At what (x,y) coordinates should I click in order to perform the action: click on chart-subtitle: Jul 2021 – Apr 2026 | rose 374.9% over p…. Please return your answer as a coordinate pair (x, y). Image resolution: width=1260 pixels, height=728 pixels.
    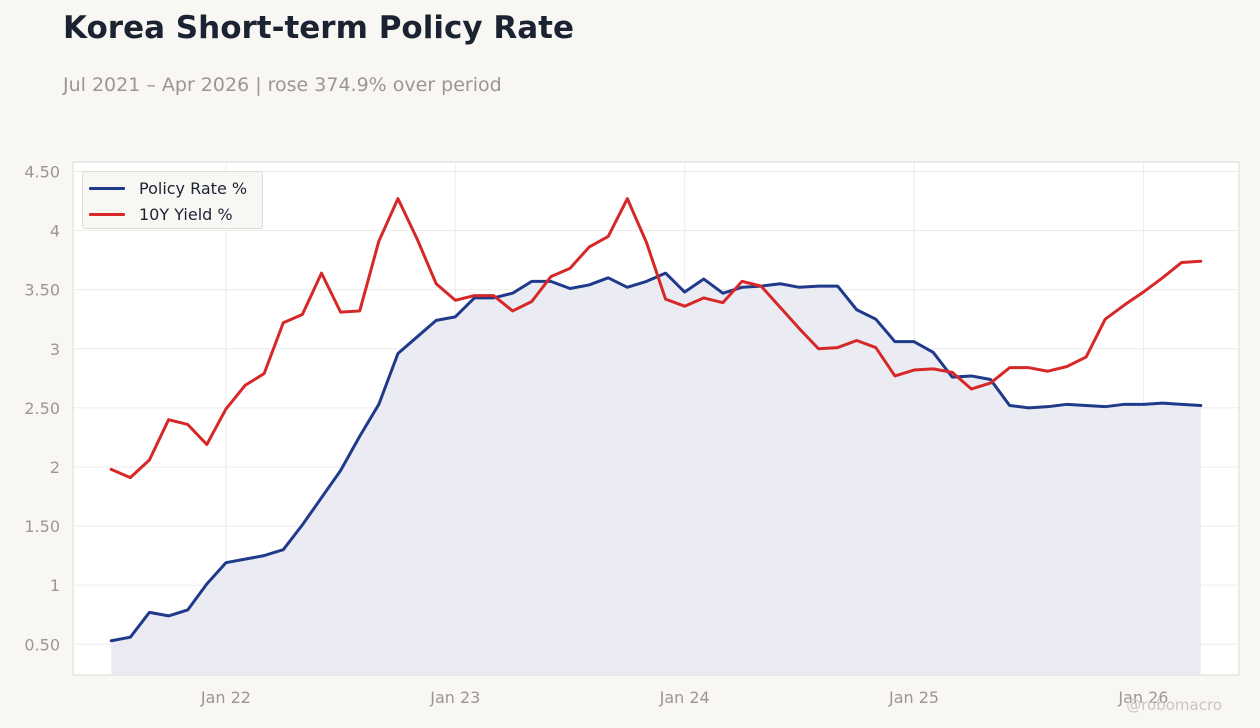
    Looking at the image, I should click on (282, 85).